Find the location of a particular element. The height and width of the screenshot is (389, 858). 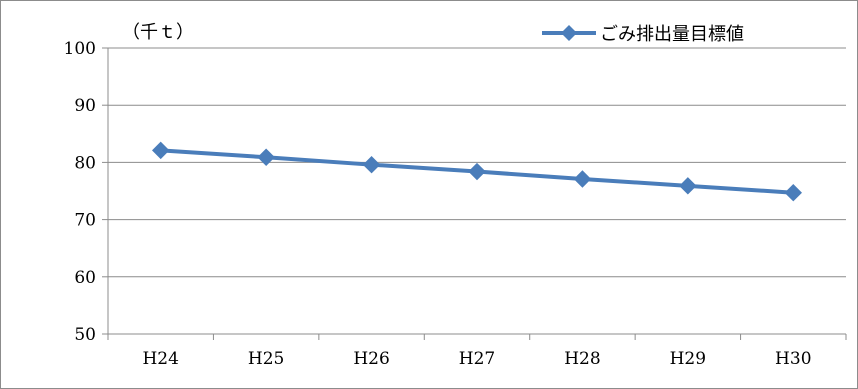

x-tick-label: H29 is located at coordinates (688, 359).